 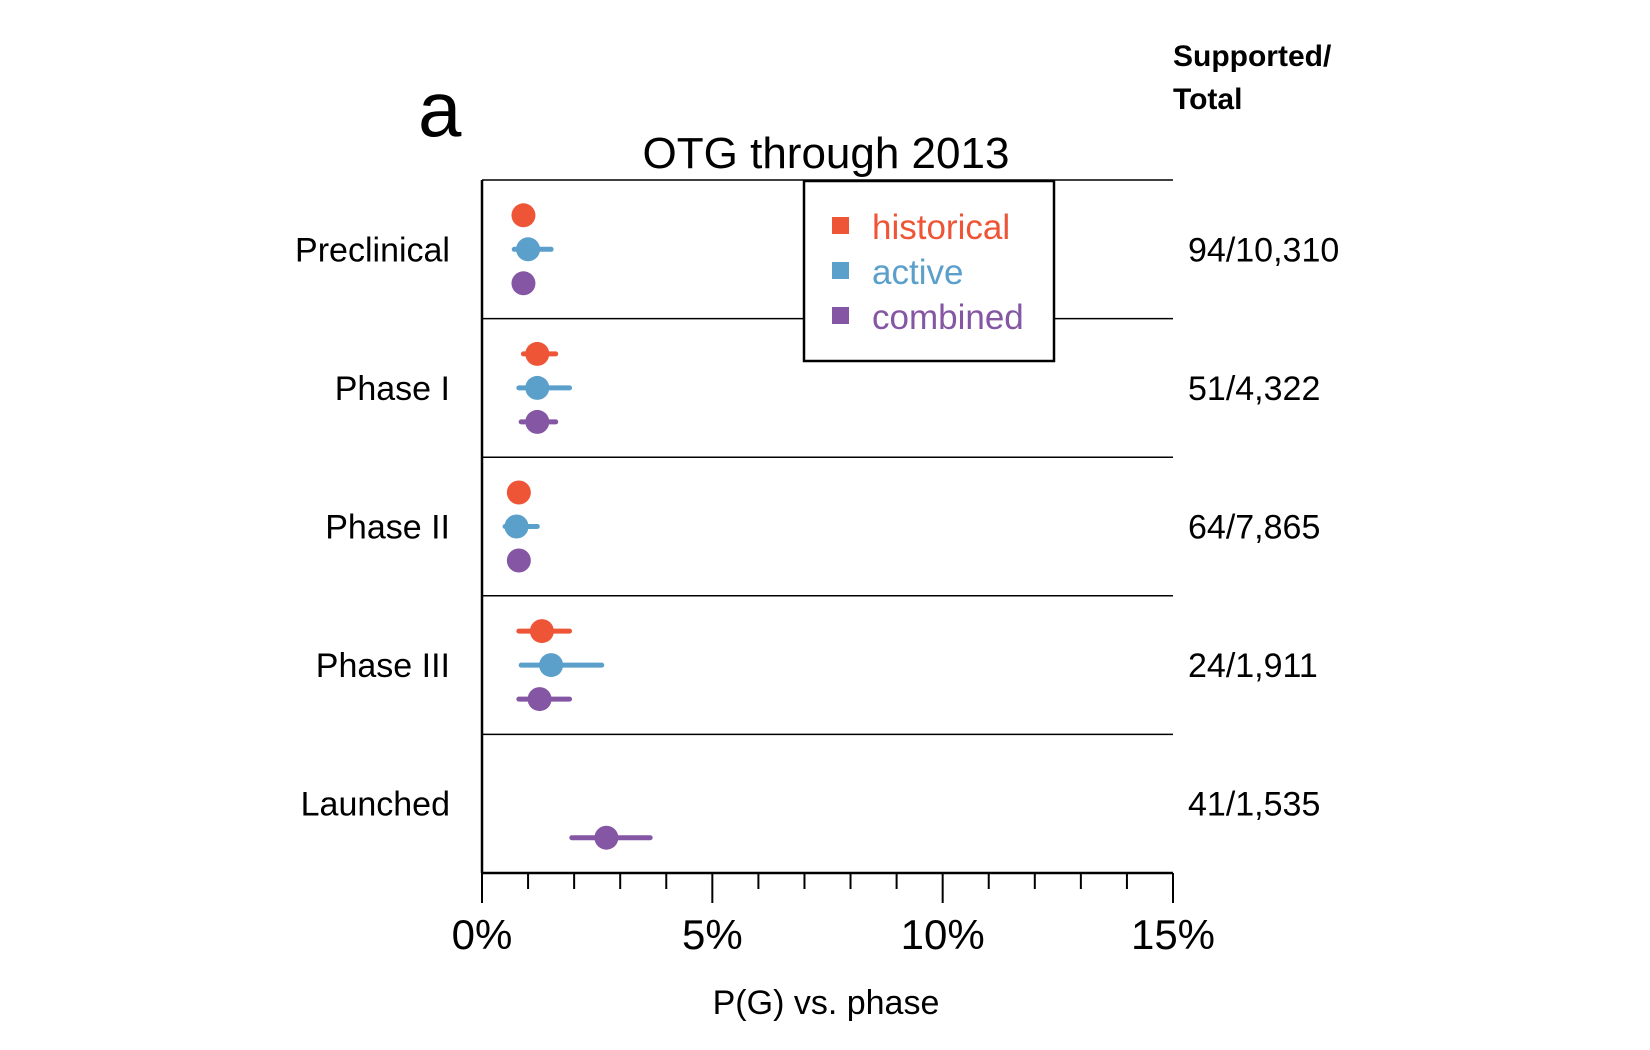 What do you see at coordinates (840, 315) in the screenshot?
I see `legend-swatch-combined` at bounding box center [840, 315].